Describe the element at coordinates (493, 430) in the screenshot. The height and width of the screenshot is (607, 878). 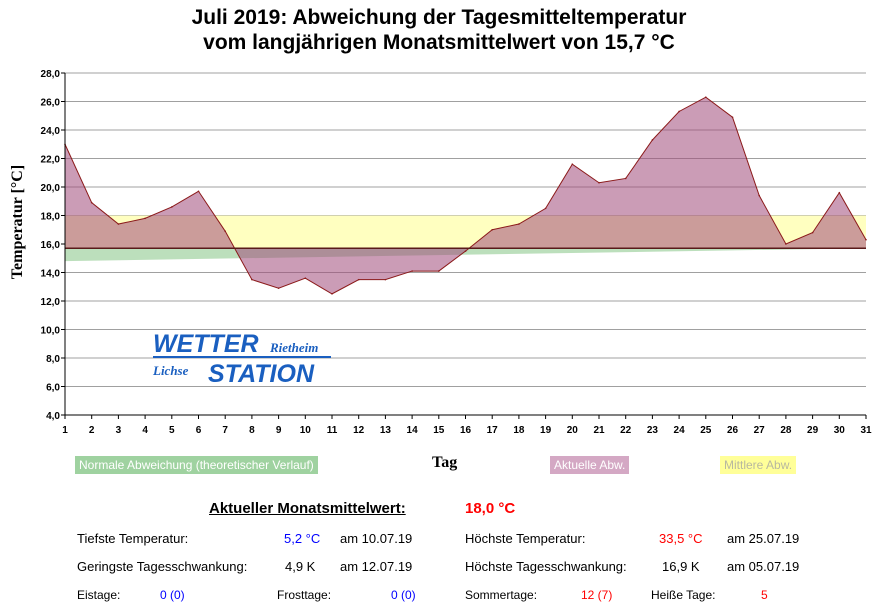
I see `x-tick-label: 17` at that location.